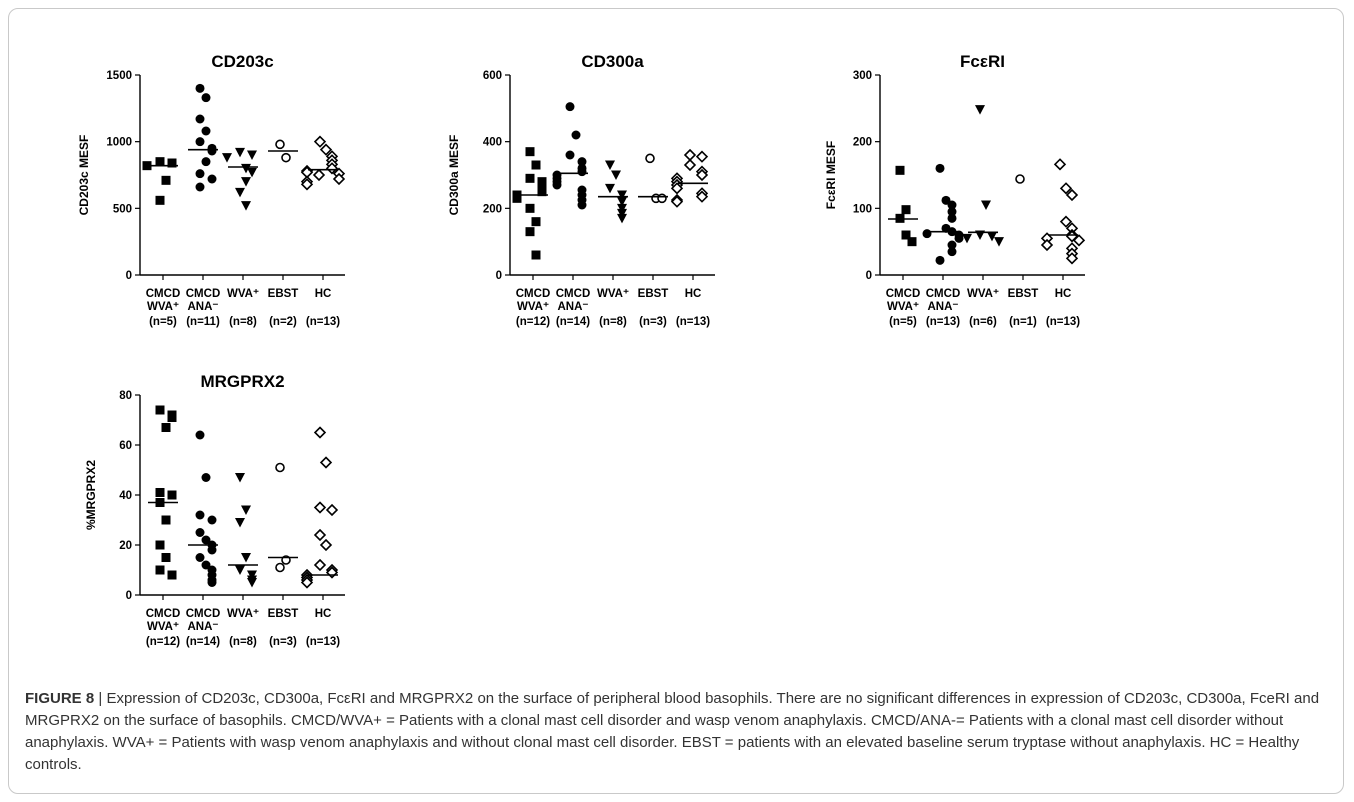 The width and height of the screenshot is (1354, 802). Describe the element at coordinates (533, 322) in the screenshot. I see `x-category-n: (n=12)` at that location.